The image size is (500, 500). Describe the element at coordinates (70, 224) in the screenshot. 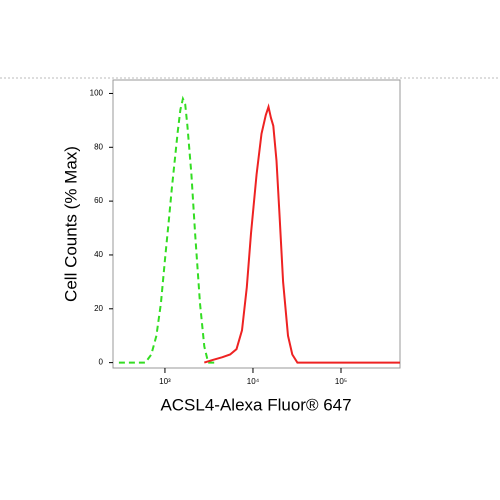

I see `y-axis-label: Cell Counts (% Max)` at that location.